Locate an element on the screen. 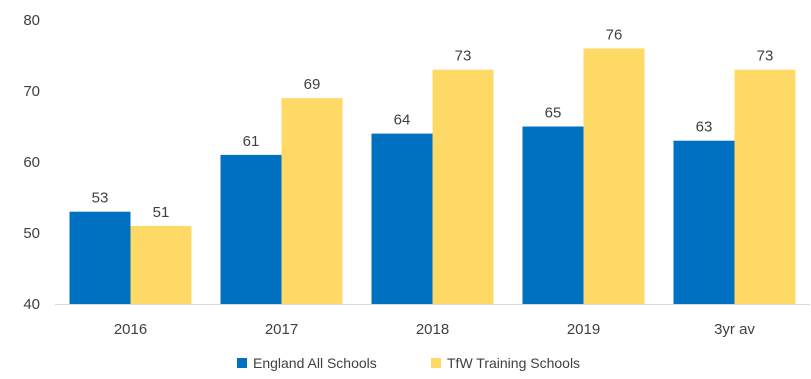  data-label: 76 is located at coordinates (614, 34).